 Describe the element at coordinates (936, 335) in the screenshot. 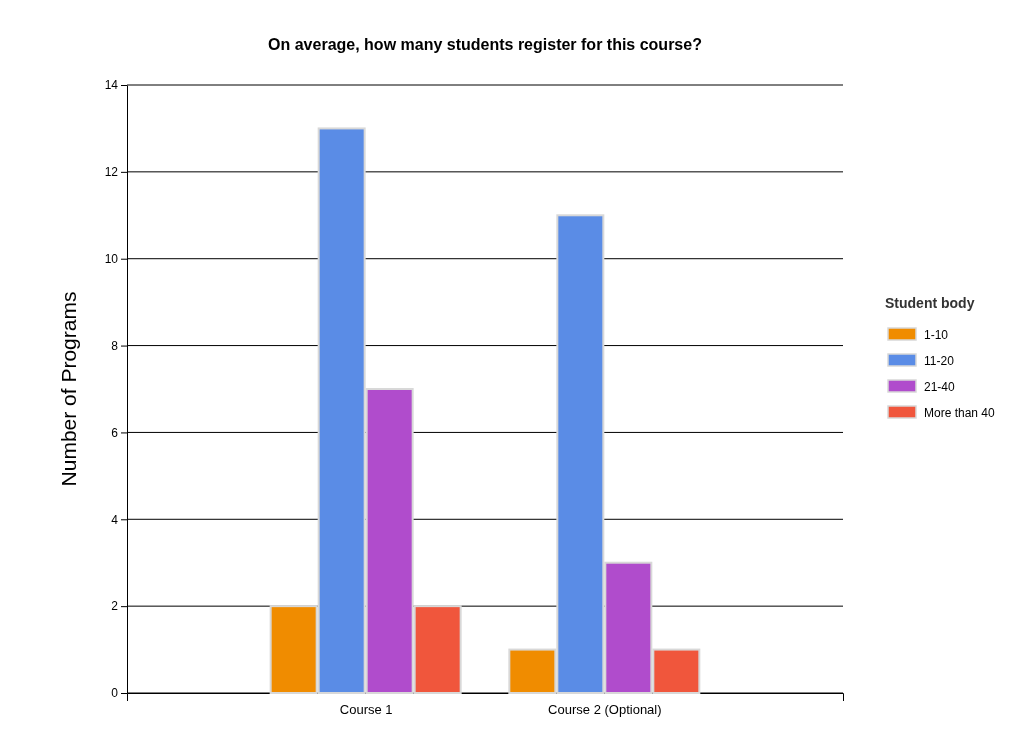

I see `legend-label: 1-10` at that location.